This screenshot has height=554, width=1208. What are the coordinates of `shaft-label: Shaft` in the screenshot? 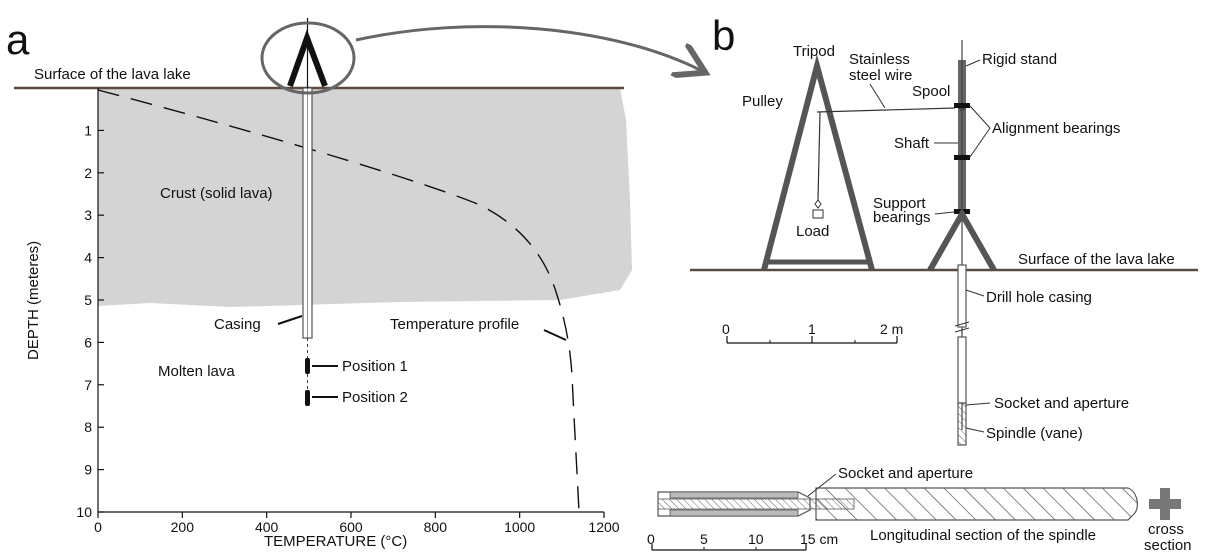 It's located at (912, 143).